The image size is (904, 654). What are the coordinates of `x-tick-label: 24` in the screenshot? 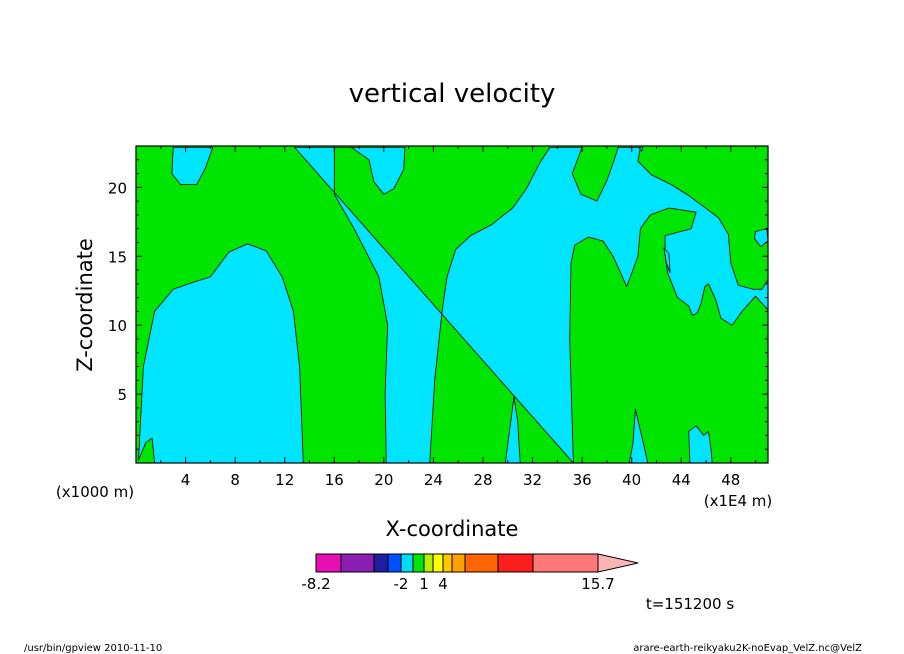 It's located at (433, 480).